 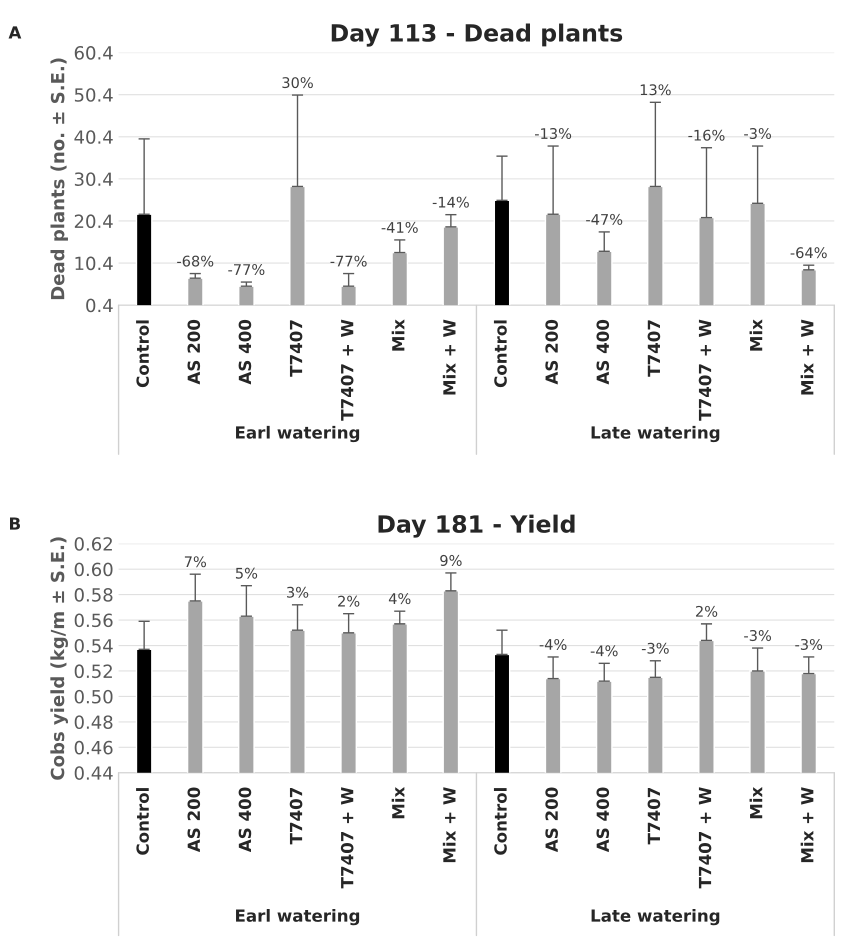 I want to click on y-tick-label: 0.44, so click(x=93, y=773).